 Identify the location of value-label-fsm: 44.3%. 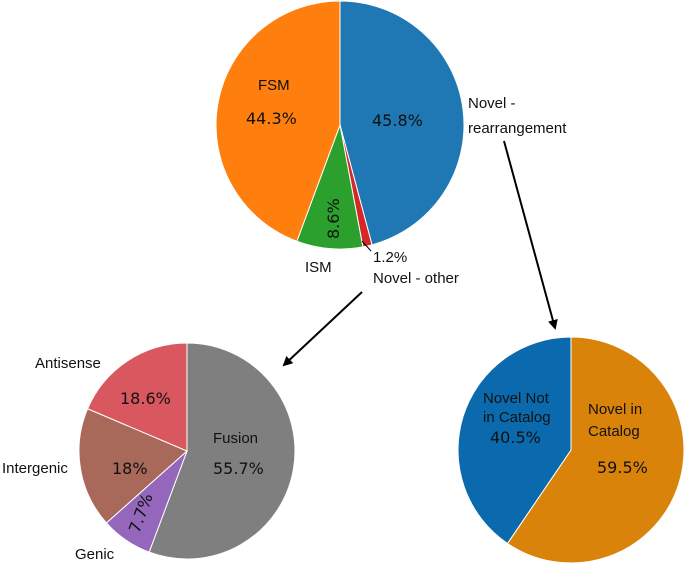
(271, 118).